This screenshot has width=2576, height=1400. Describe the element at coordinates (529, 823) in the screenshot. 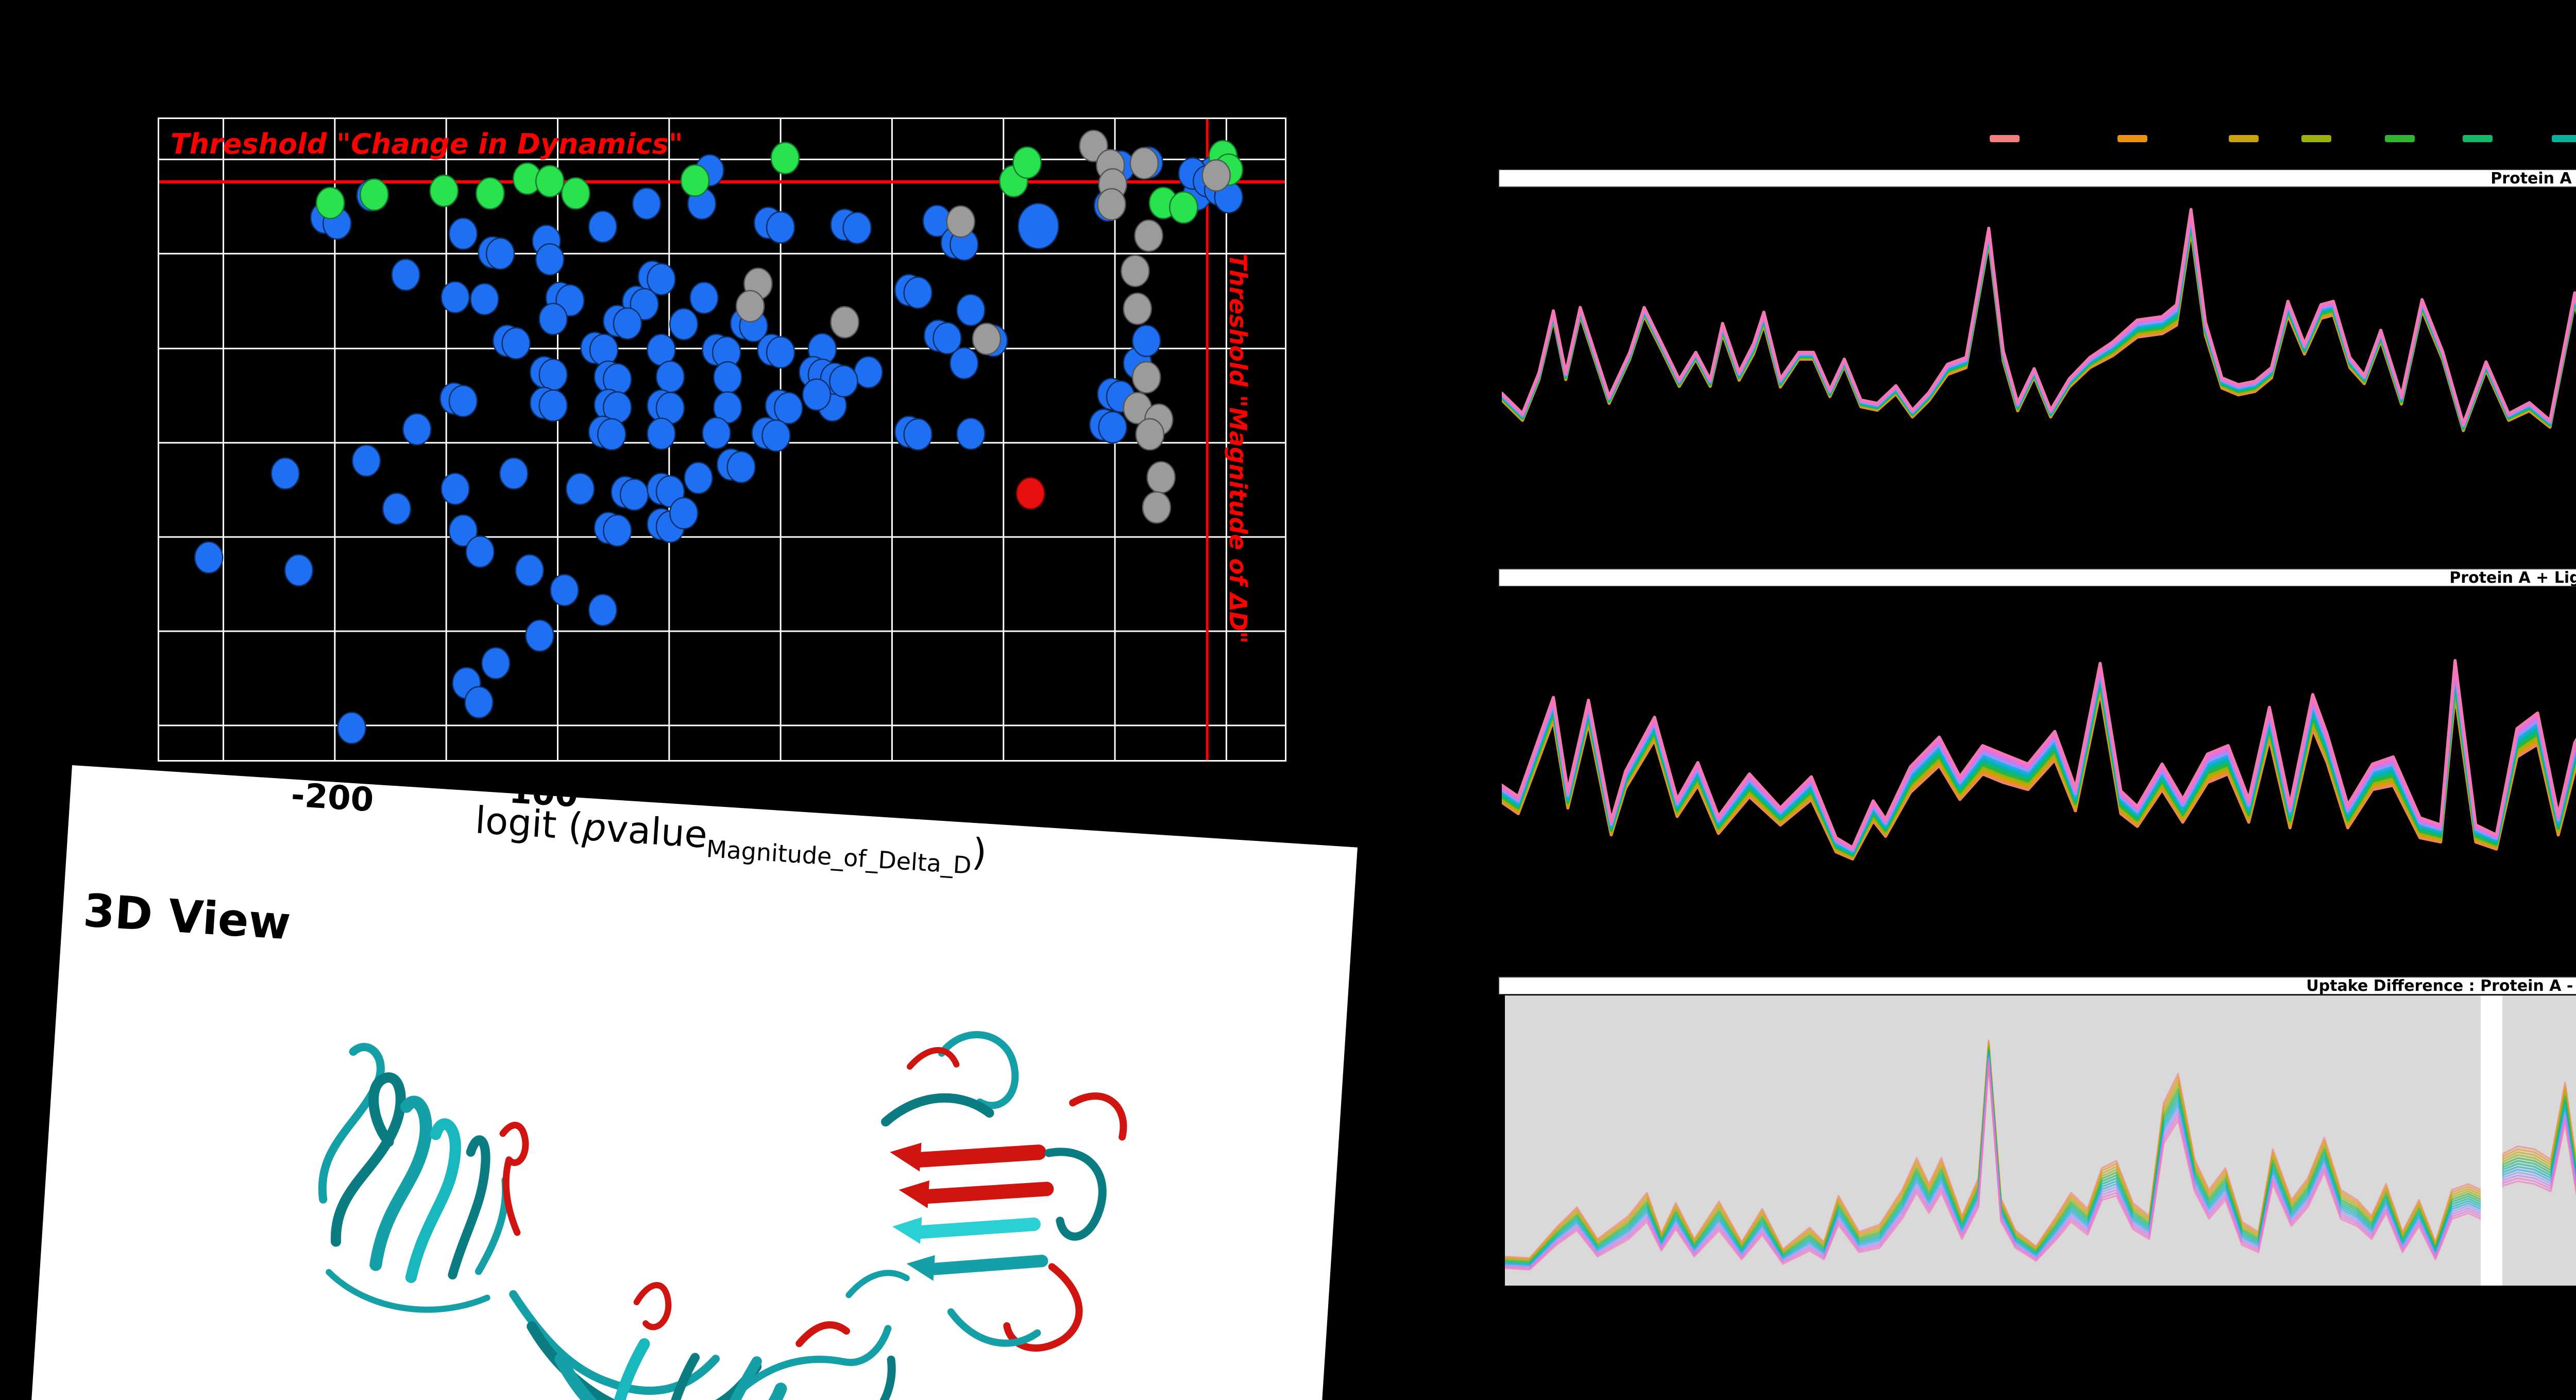

I see `x-axis-label-prefix: logit (` at that location.